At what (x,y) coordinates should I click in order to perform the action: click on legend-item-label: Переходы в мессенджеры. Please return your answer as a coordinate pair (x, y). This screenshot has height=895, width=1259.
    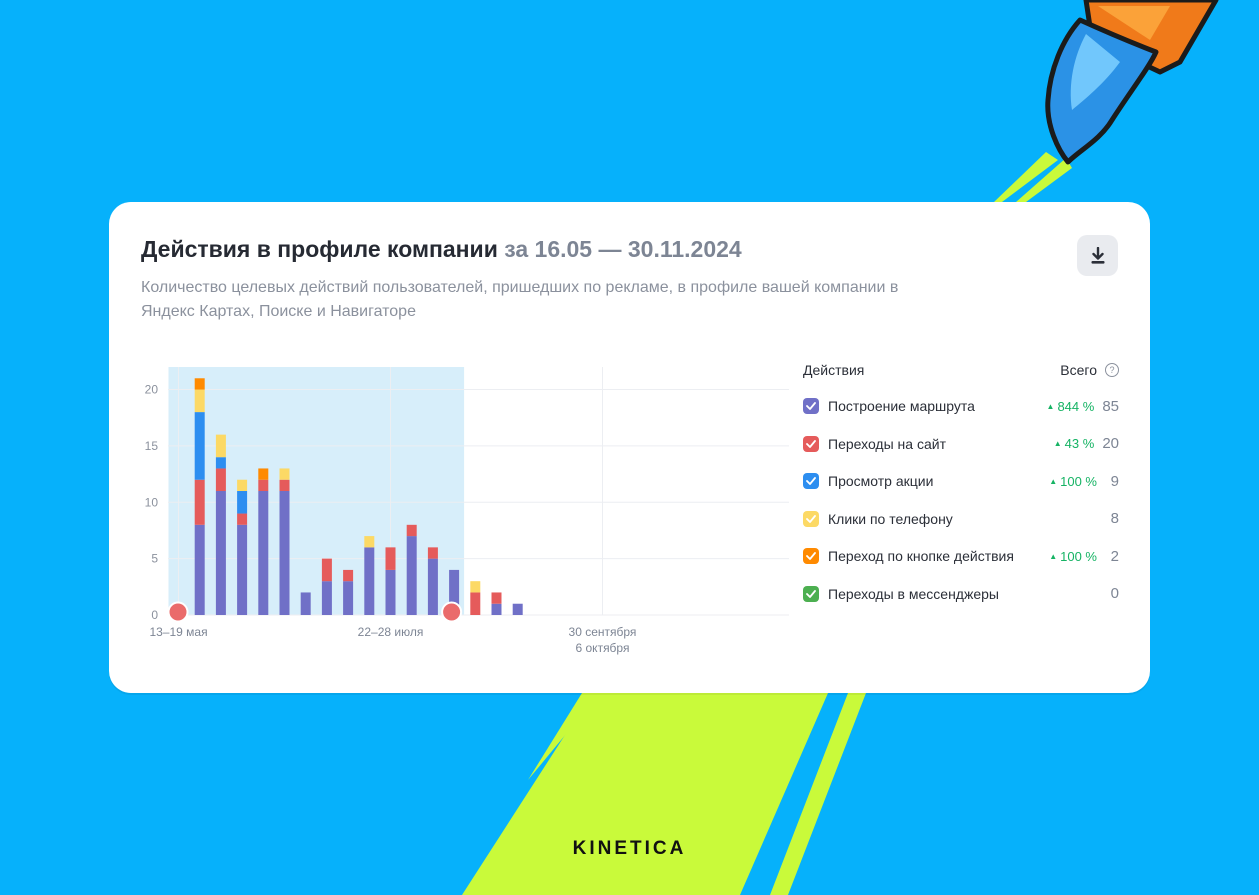
    Looking at the image, I should click on (913, 593).